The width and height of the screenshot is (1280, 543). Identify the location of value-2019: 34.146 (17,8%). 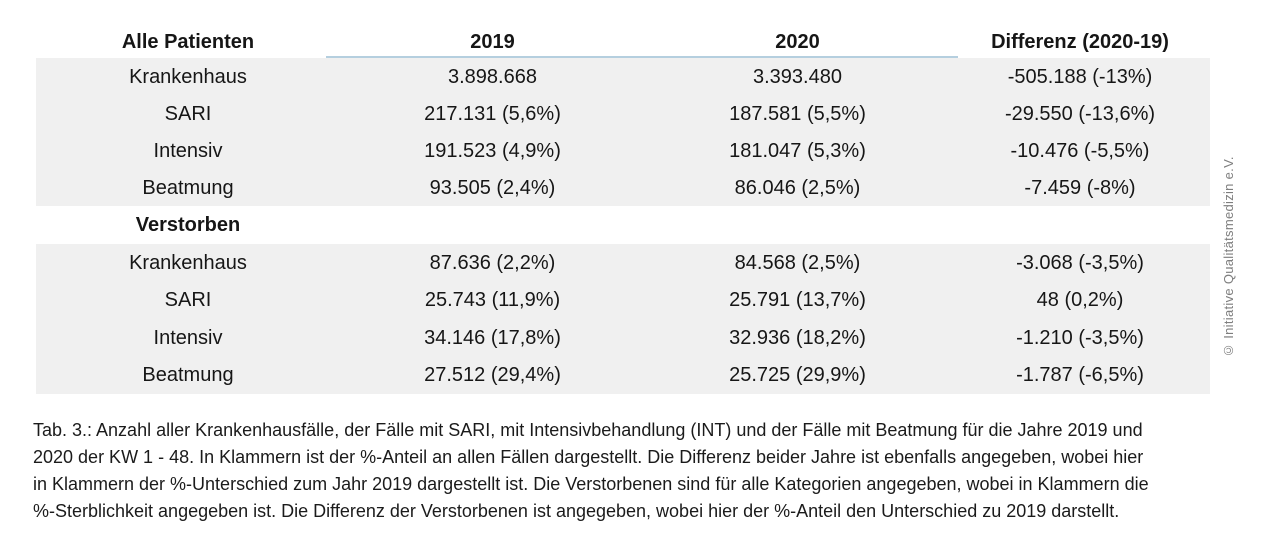
(492, 337).